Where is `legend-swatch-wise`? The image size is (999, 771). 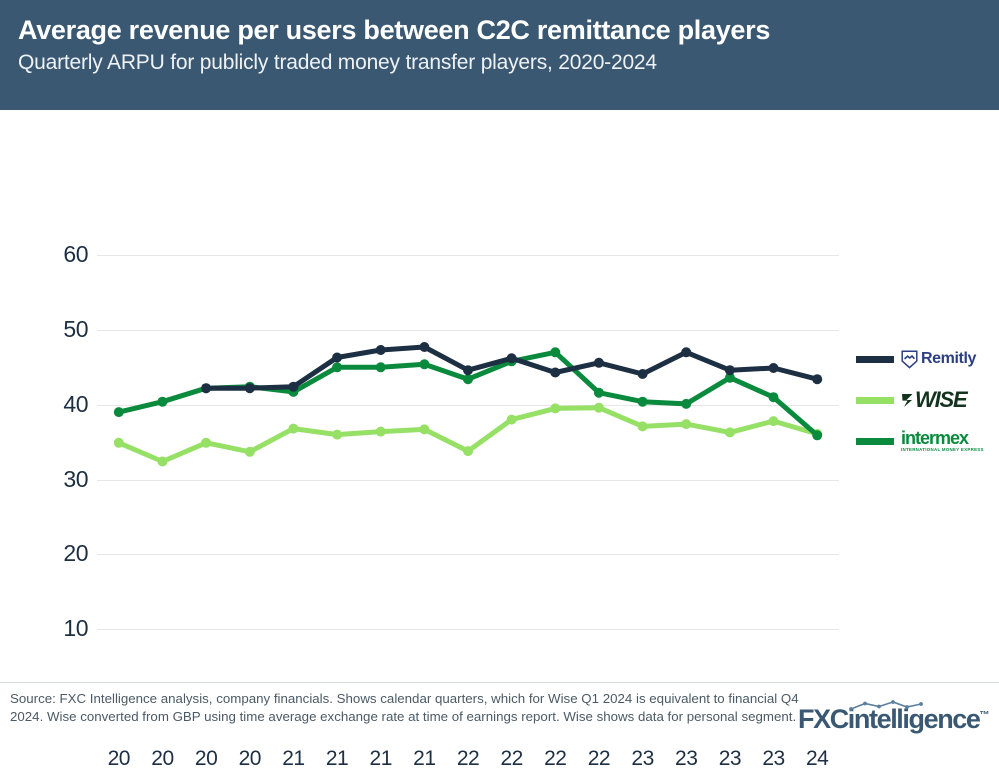 legend-swatch-wise is located at coordinates (875, 400).